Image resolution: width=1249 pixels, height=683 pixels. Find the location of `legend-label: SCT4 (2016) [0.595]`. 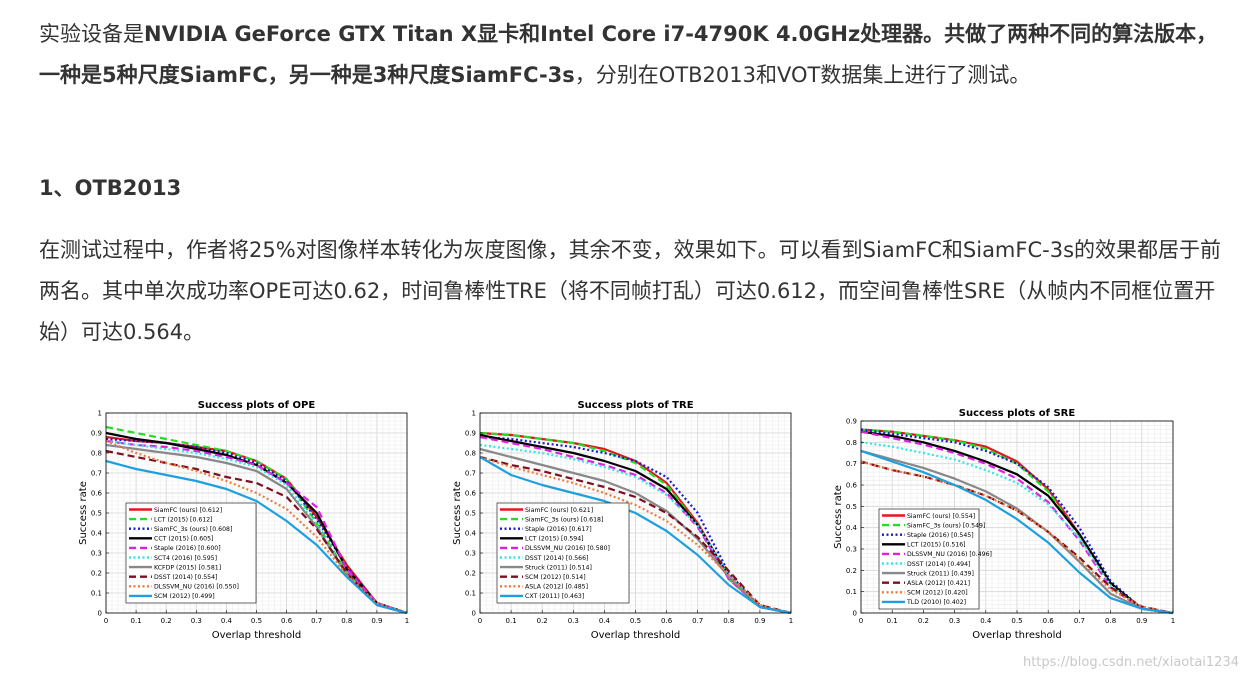

legend-label: SCT4 (2016) [0.595] is located at coordinates (185, 558).